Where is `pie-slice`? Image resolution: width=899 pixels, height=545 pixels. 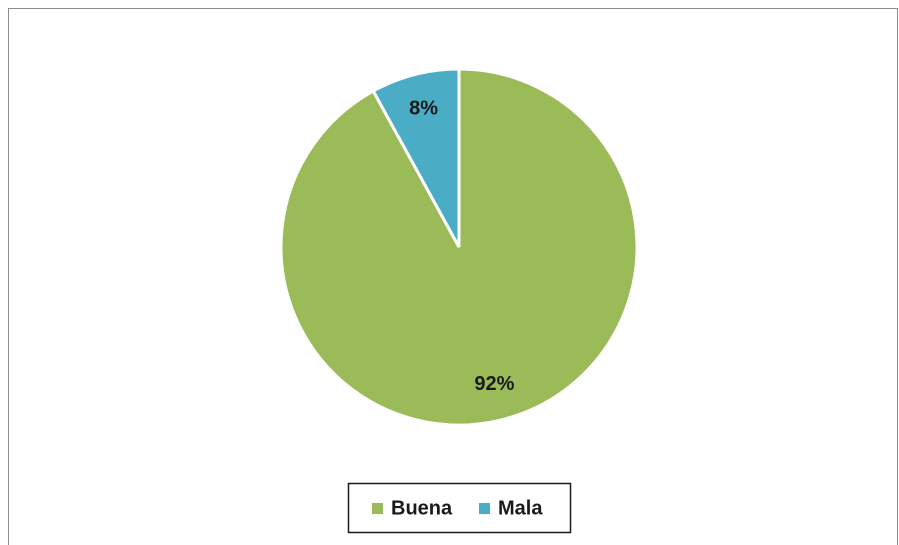
pie-slice is located at coordinates (416, 157).